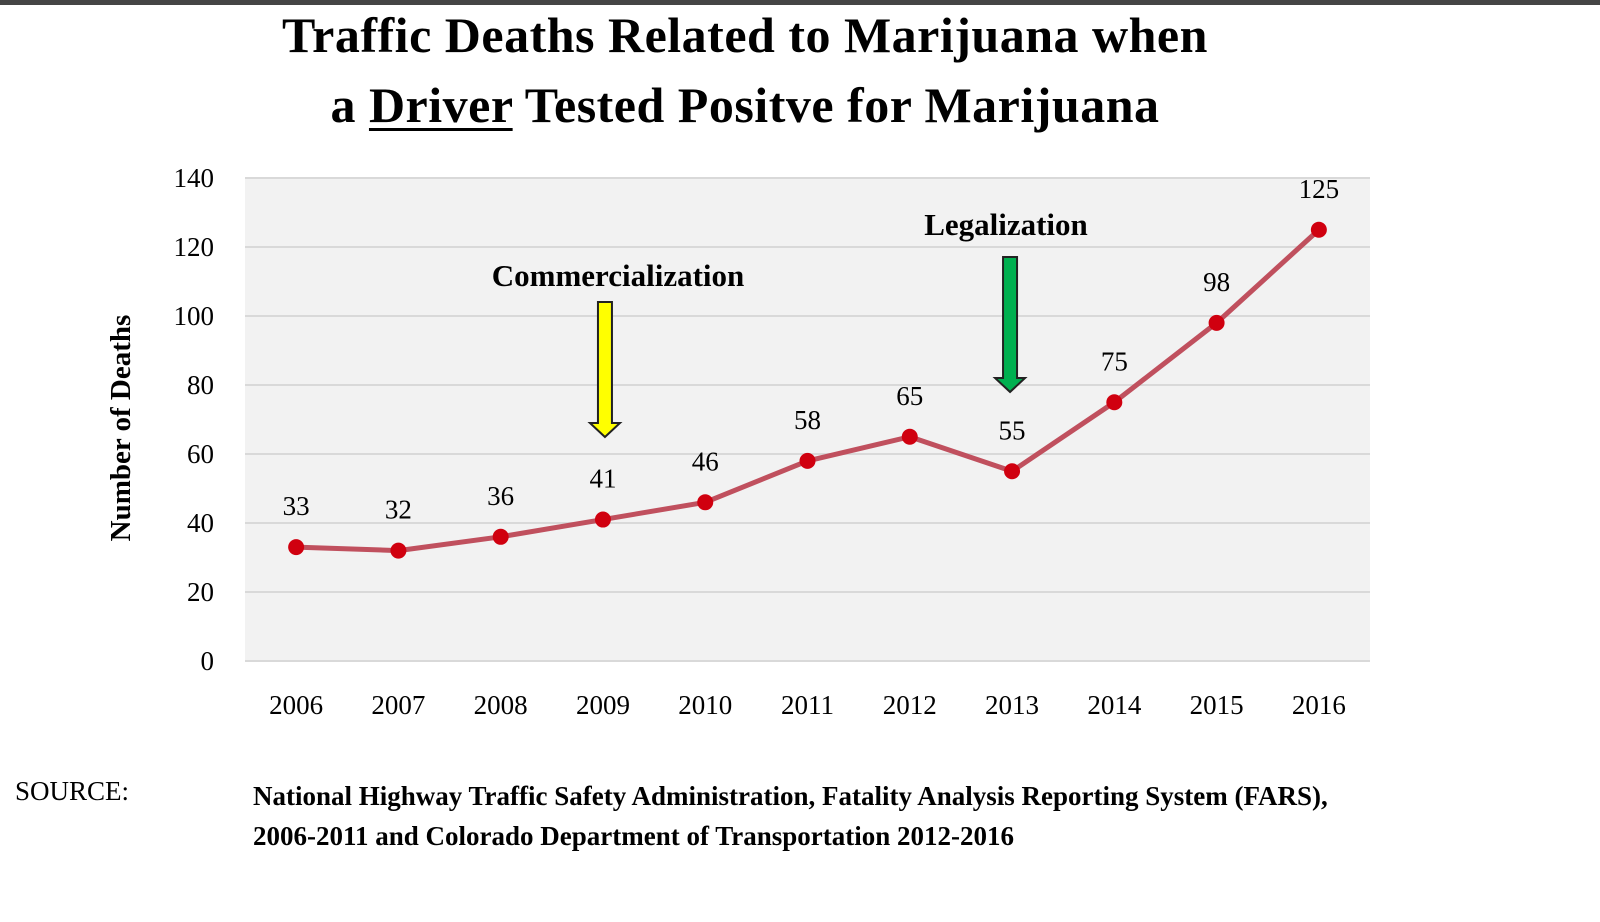  Describe the element at coordinates (296, 705) in the screenshot. I see `x-tick-label: 2006` at that location.